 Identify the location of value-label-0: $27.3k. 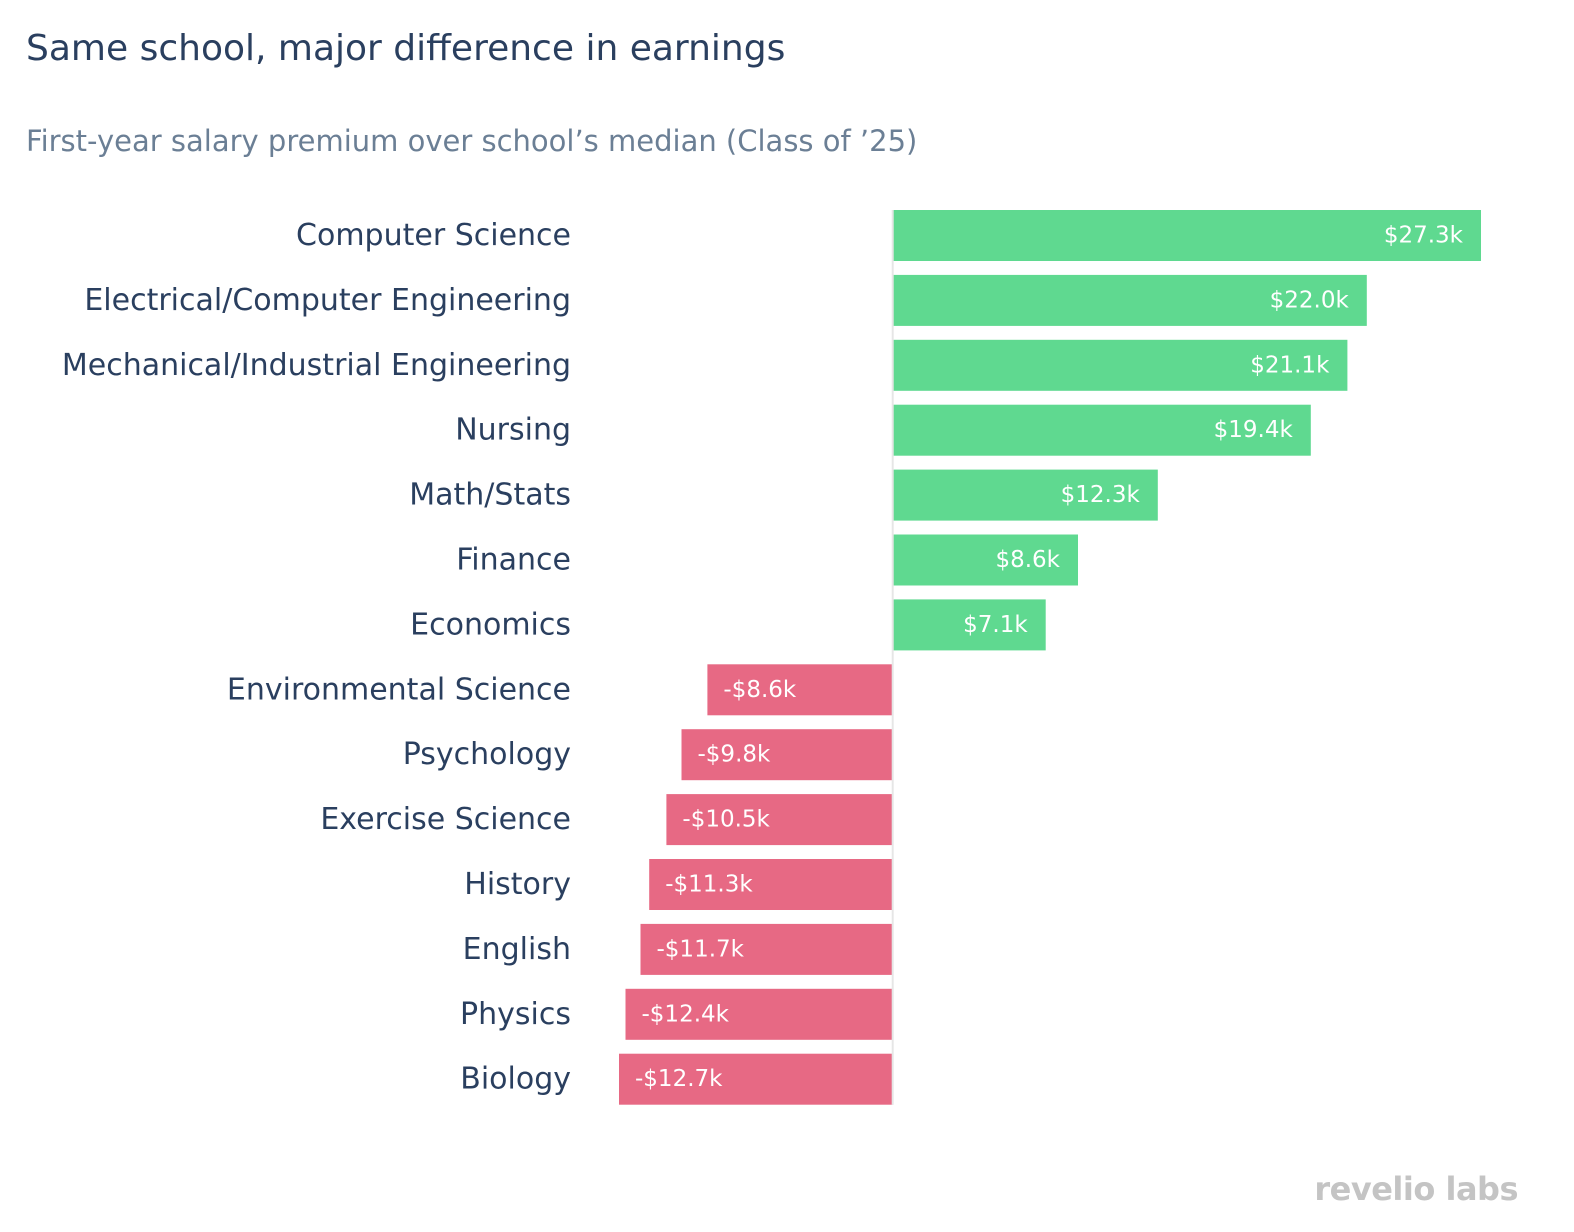
(1424, 236).